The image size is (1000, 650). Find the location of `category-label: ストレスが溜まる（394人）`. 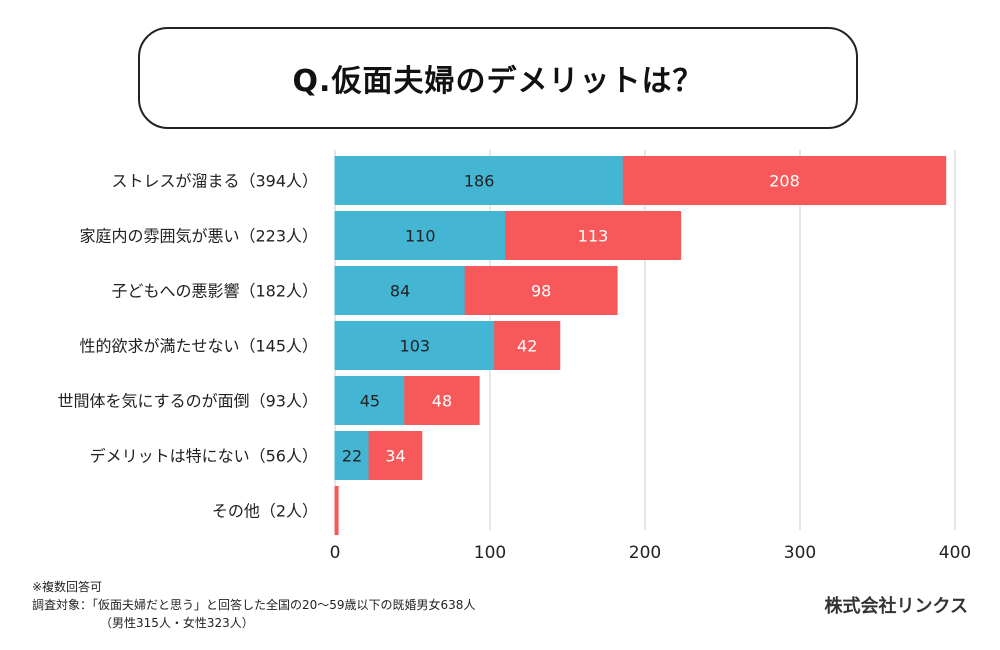

category-label: ストレスが溜まる（394人） is located at coordinates (214, 181).